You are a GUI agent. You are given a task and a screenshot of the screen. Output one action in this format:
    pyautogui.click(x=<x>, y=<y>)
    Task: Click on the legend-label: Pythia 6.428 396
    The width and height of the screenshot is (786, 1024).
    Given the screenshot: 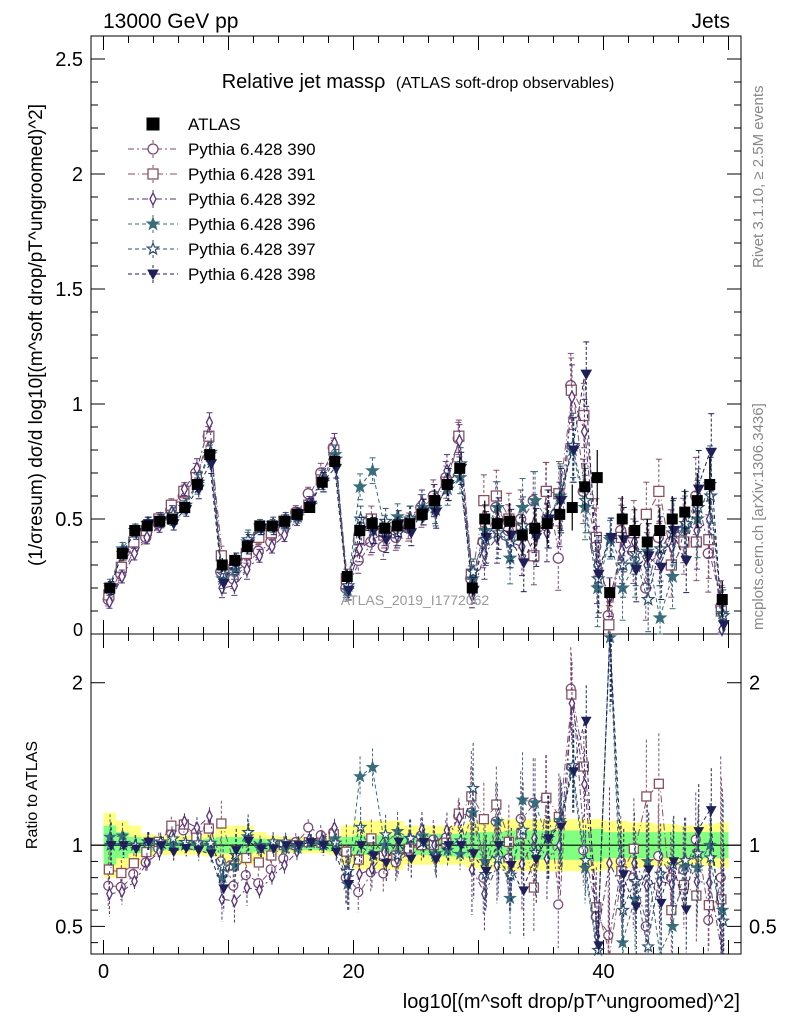 What is the action you would take?
    pyautogui.click(x=252, y=224)
    